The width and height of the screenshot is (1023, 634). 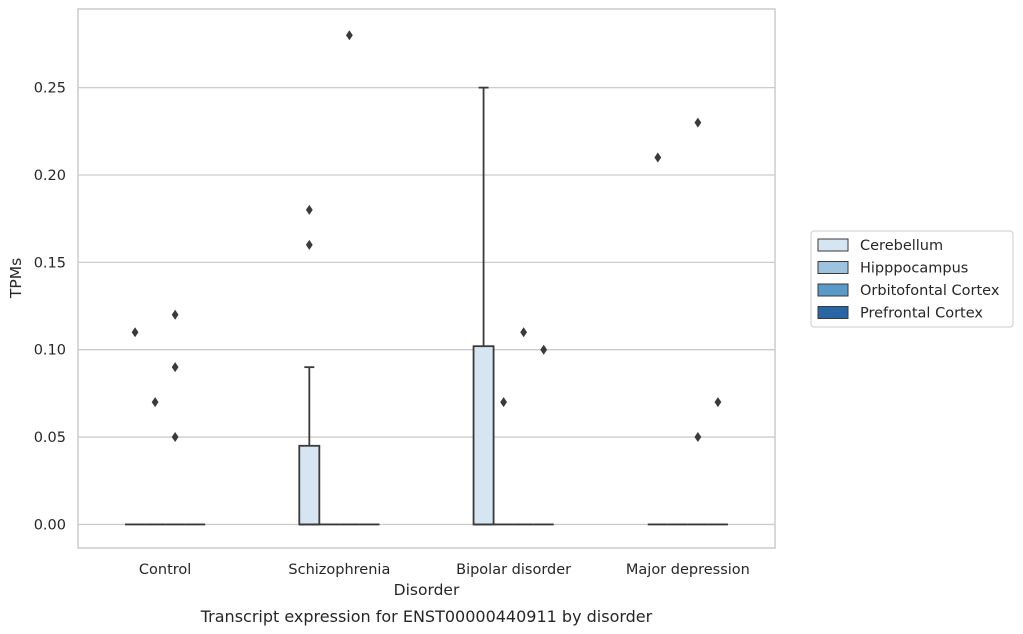 What do you see at coordinates (914, 269) in the screenshot?
I see `legend-label: Hipppocampus` at bounding box center [914, 269].